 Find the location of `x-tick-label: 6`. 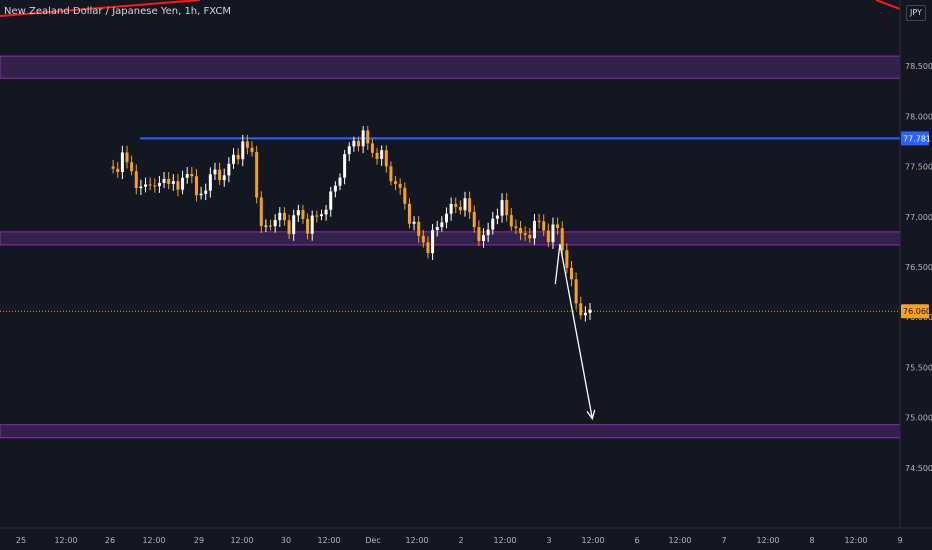

x-tick-label: 6 is located at coordinates (636, 540).